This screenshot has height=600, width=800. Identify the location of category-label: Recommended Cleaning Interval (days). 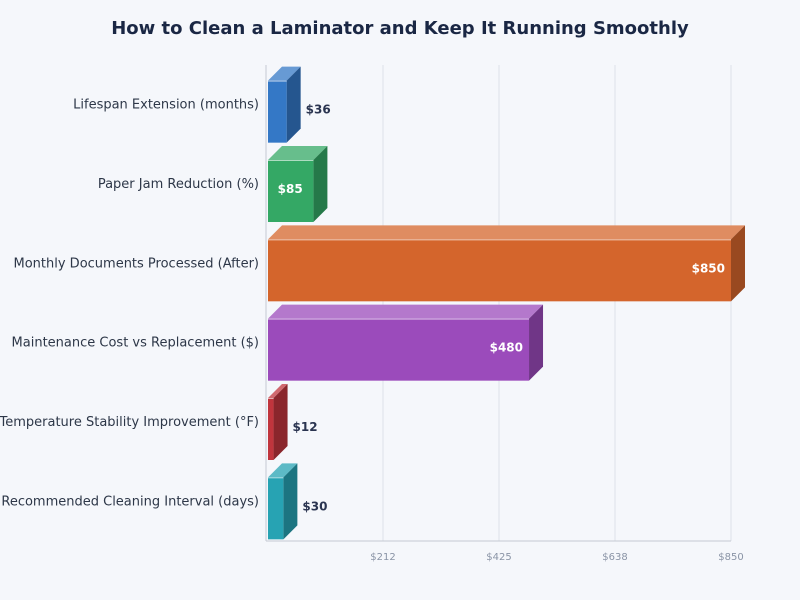
(130, 501).